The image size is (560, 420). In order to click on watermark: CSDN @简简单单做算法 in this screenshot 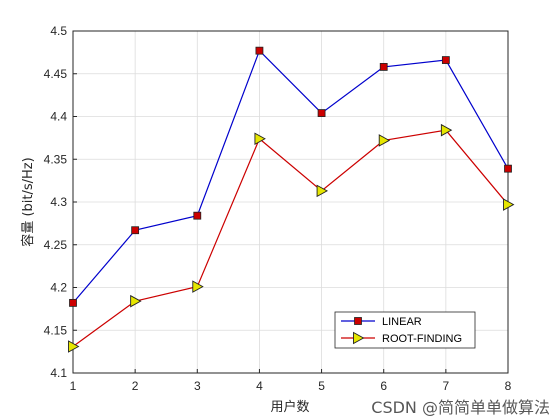, I will do `click(460, 407)`.